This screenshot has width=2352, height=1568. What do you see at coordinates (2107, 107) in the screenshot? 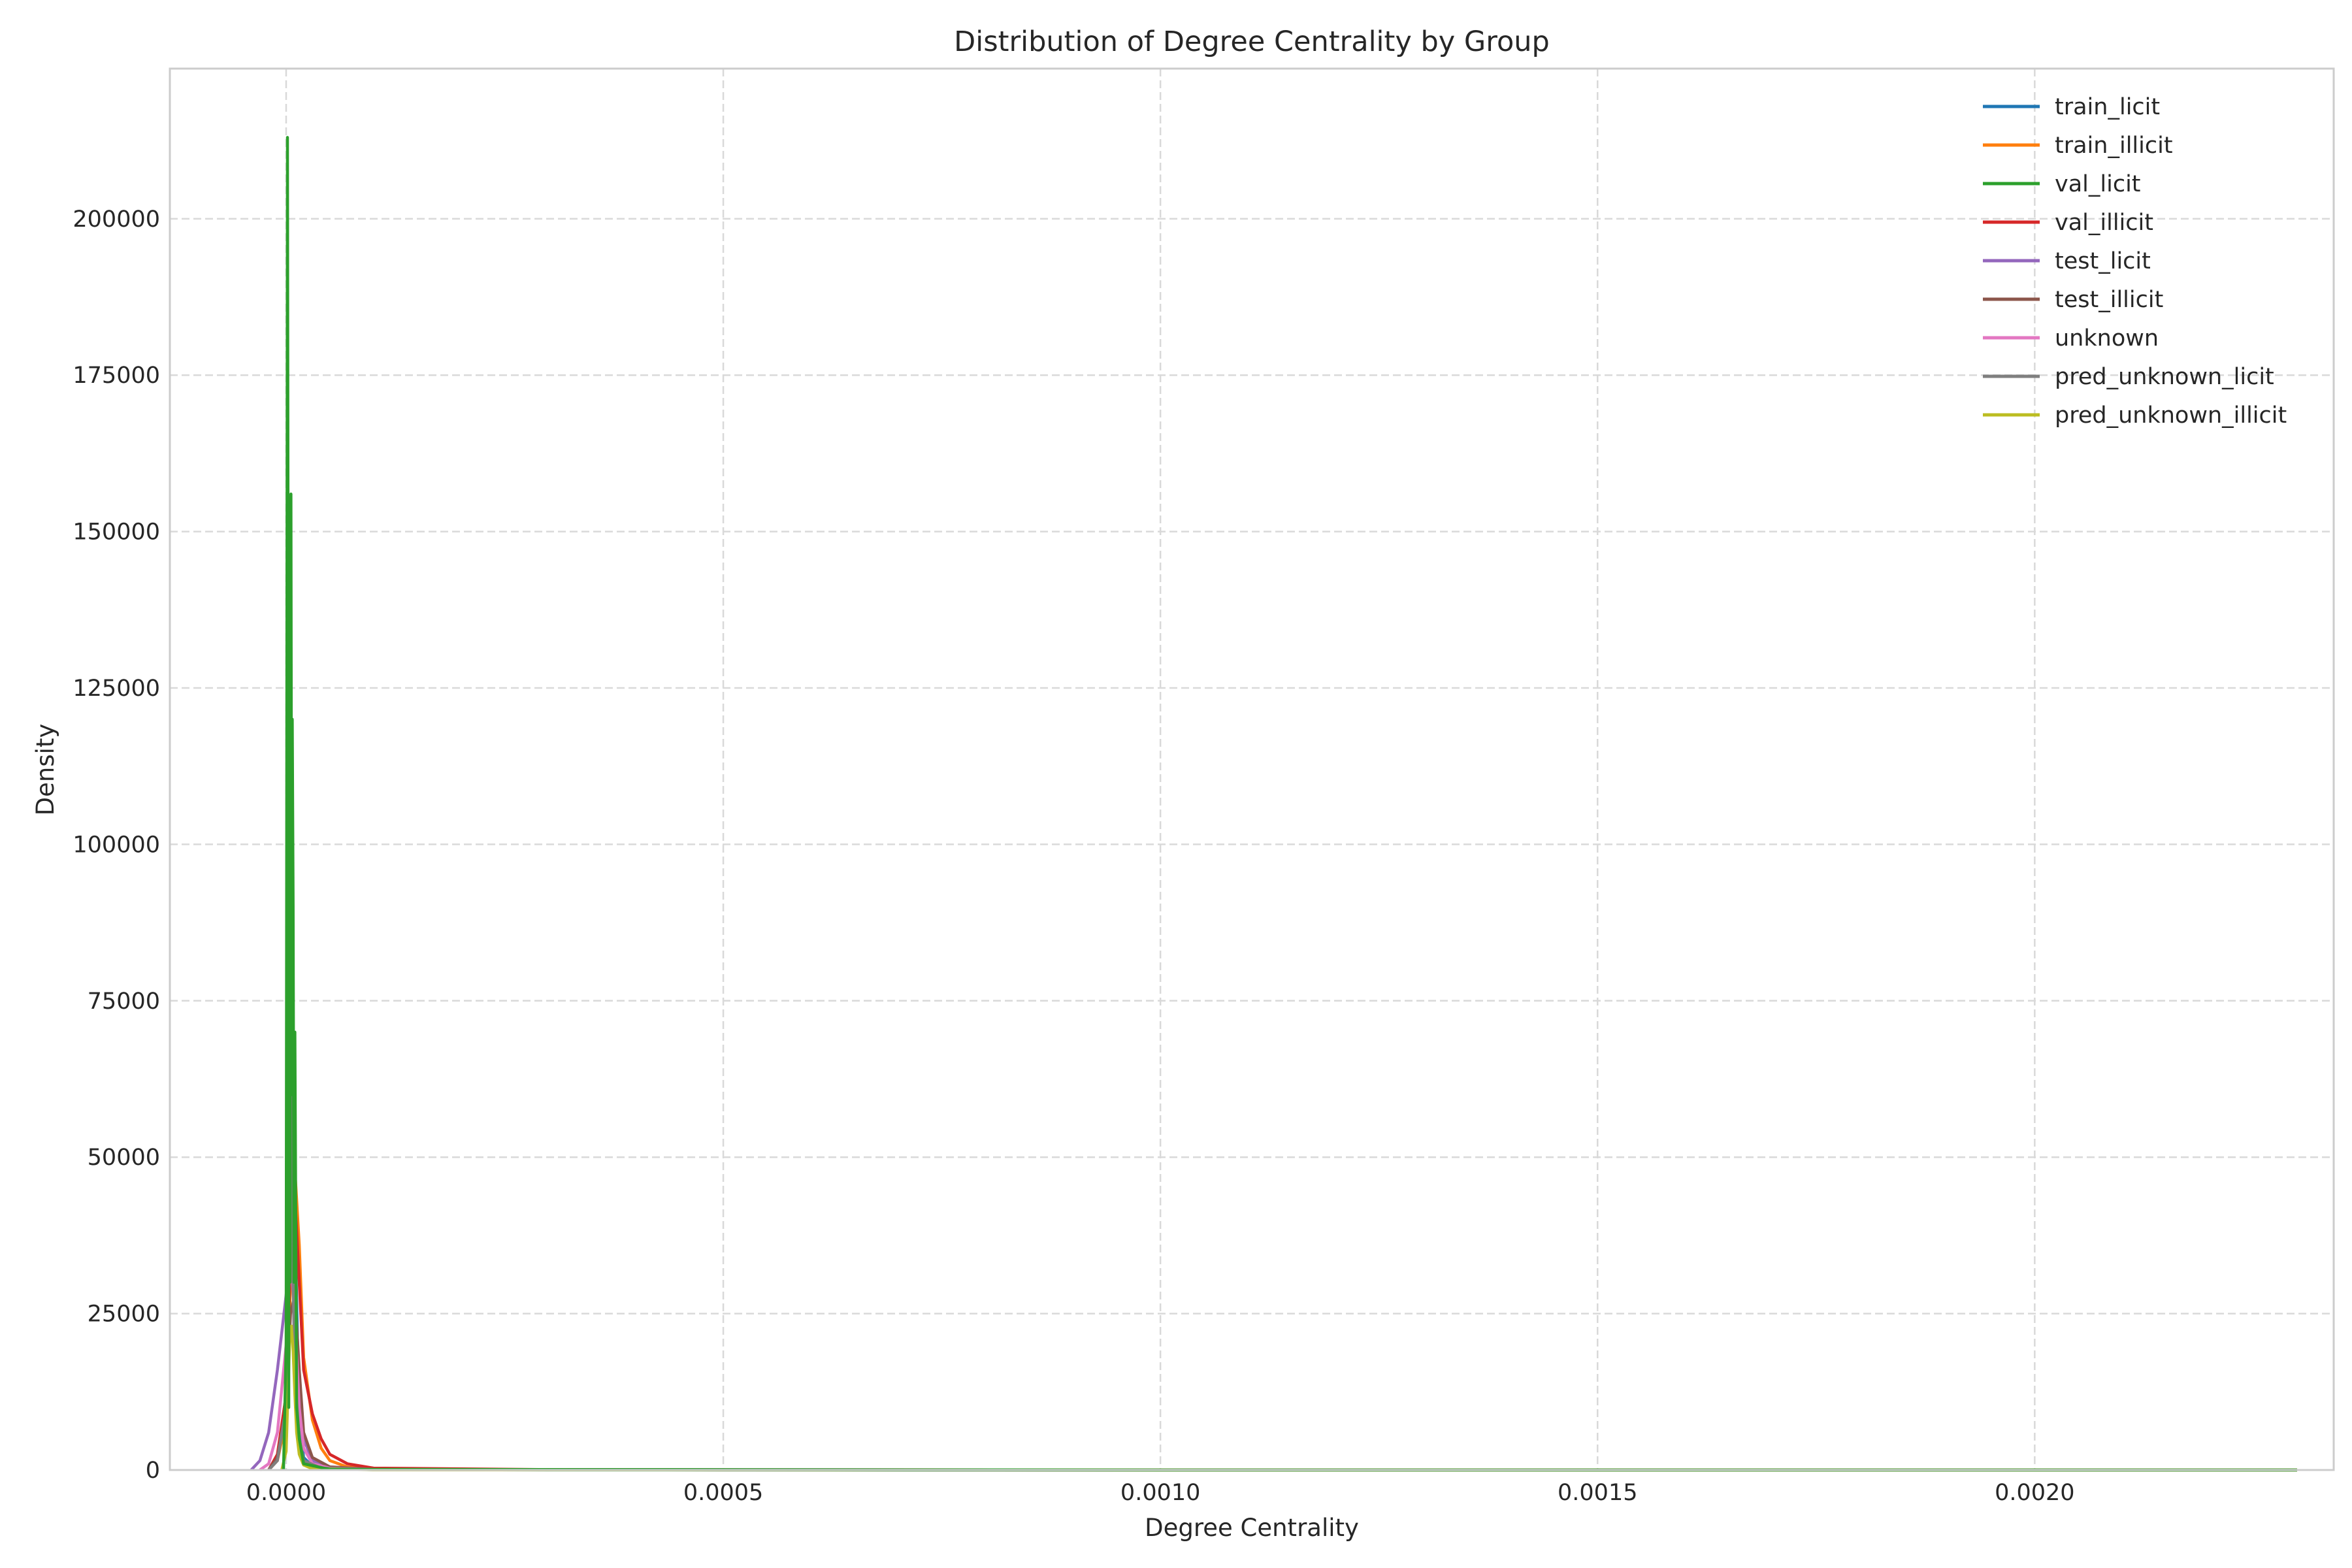
I see `legend-label-train-licit: train_licit` at bounding box center [2107, 107].